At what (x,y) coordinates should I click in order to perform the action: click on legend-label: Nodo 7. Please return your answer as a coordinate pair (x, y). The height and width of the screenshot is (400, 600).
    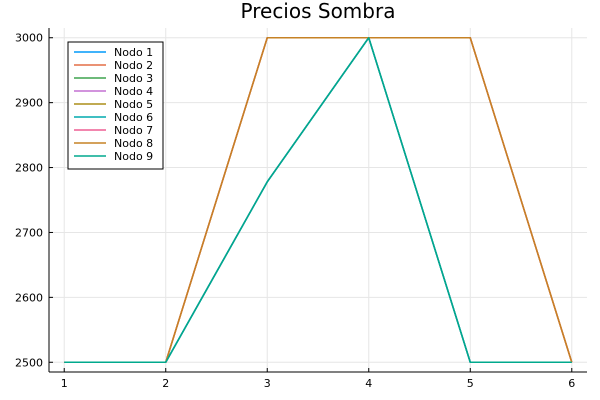
    Looking at the image, I should click on (133, 130).